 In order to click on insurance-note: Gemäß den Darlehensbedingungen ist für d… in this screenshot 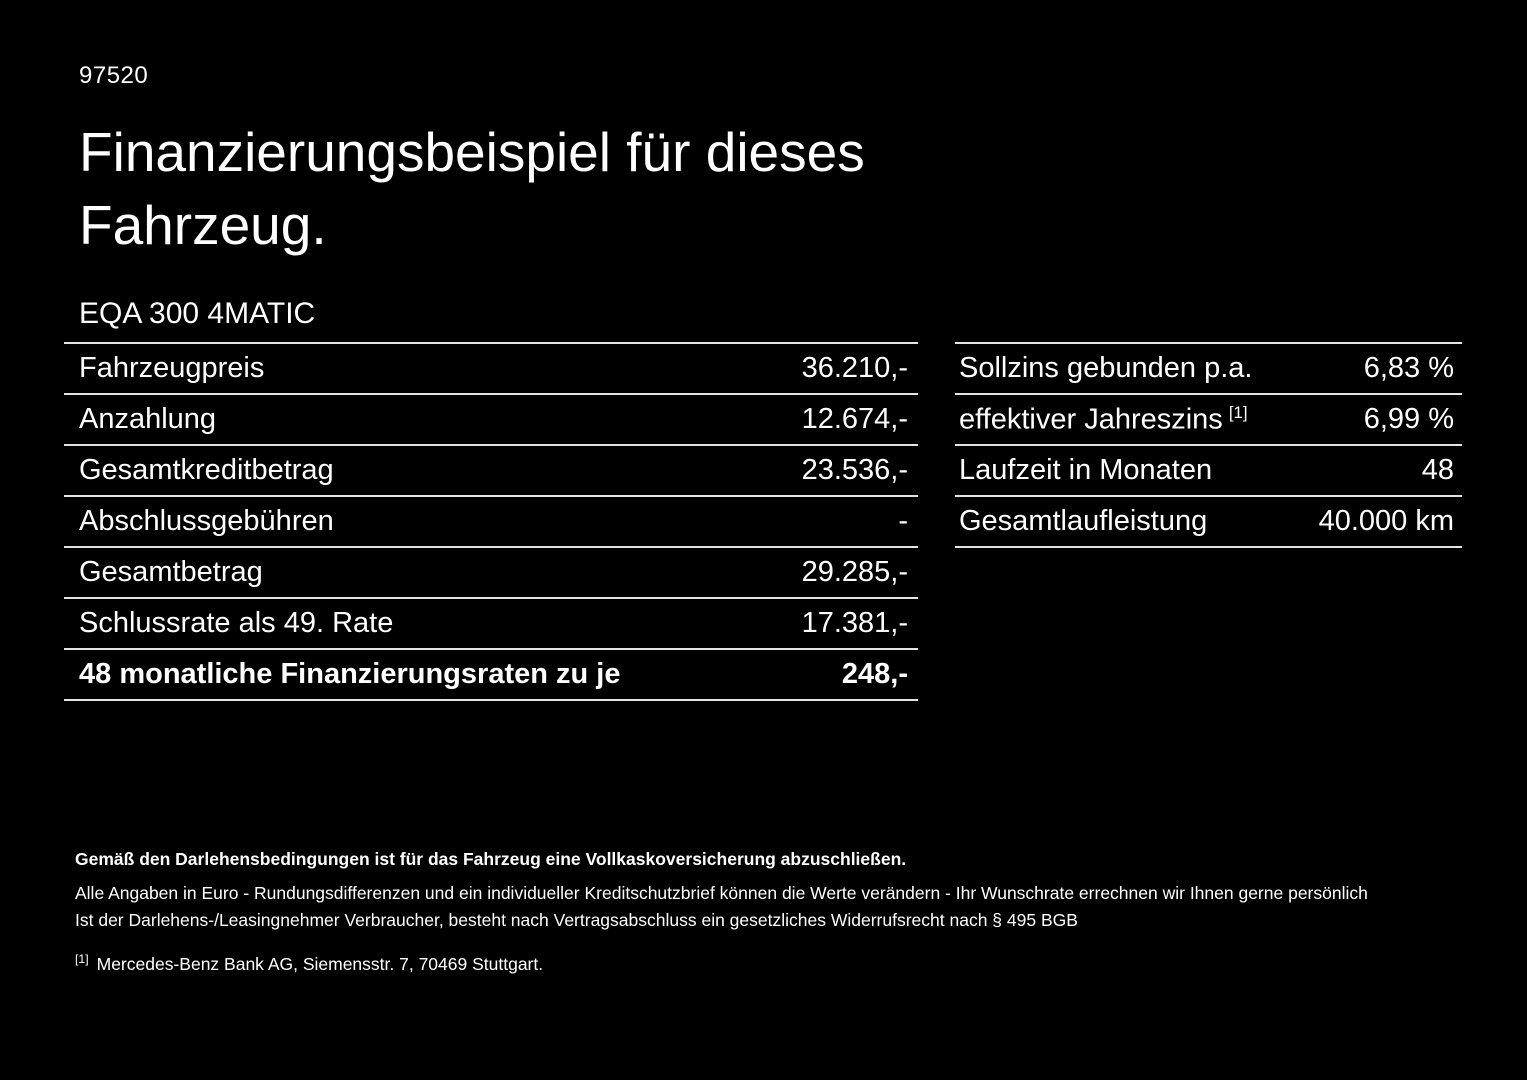, I will do `click(491, 859)`.